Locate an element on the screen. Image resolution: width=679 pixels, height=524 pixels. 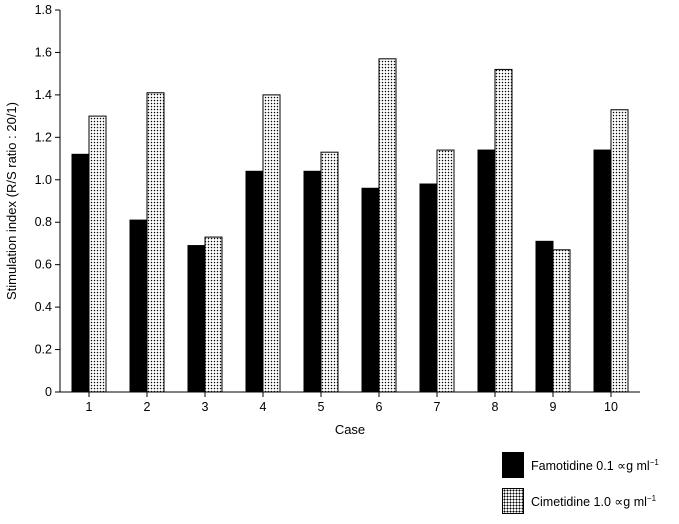
legend-item-cimetidine: Cimetidine 1.0 ∝g ml−1 is located at coordinates (590, 501).